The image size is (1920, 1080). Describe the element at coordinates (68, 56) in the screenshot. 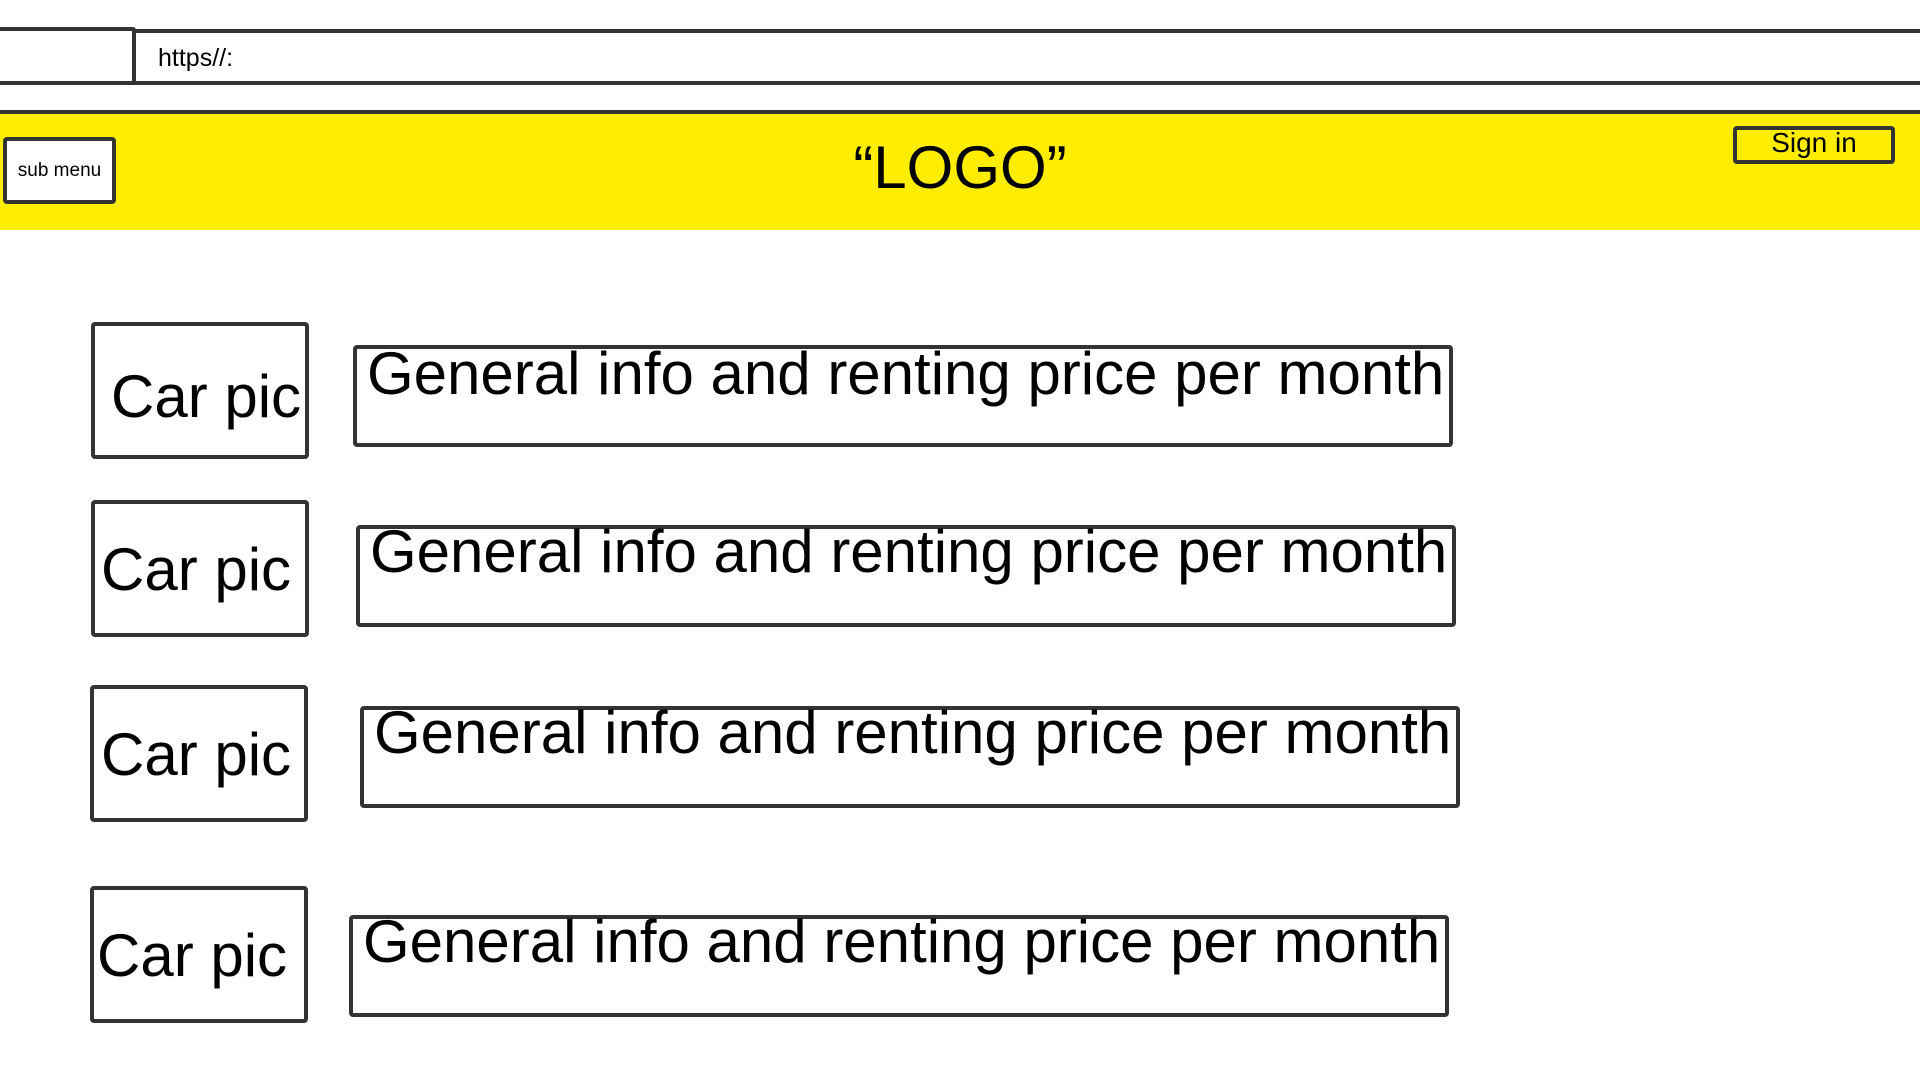

I see `browser-tab-box` at that location.